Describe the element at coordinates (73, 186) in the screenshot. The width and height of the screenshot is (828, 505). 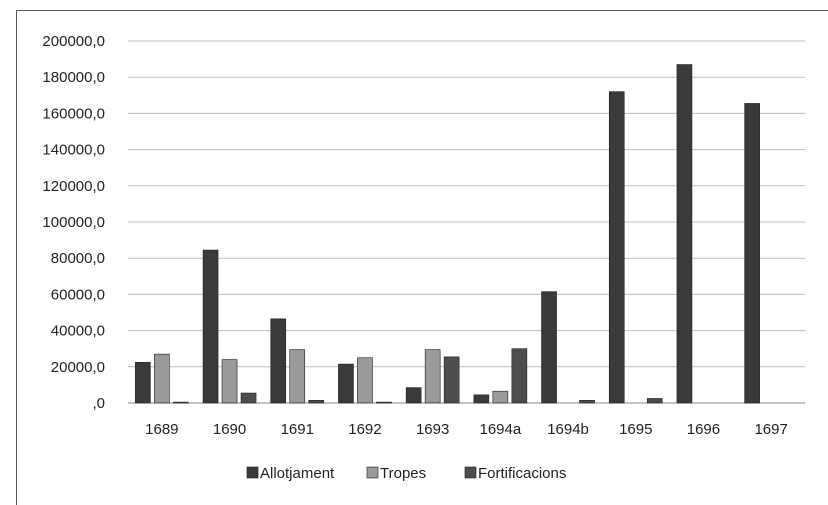
I see `y-tick-label: 120000,0` at that location.